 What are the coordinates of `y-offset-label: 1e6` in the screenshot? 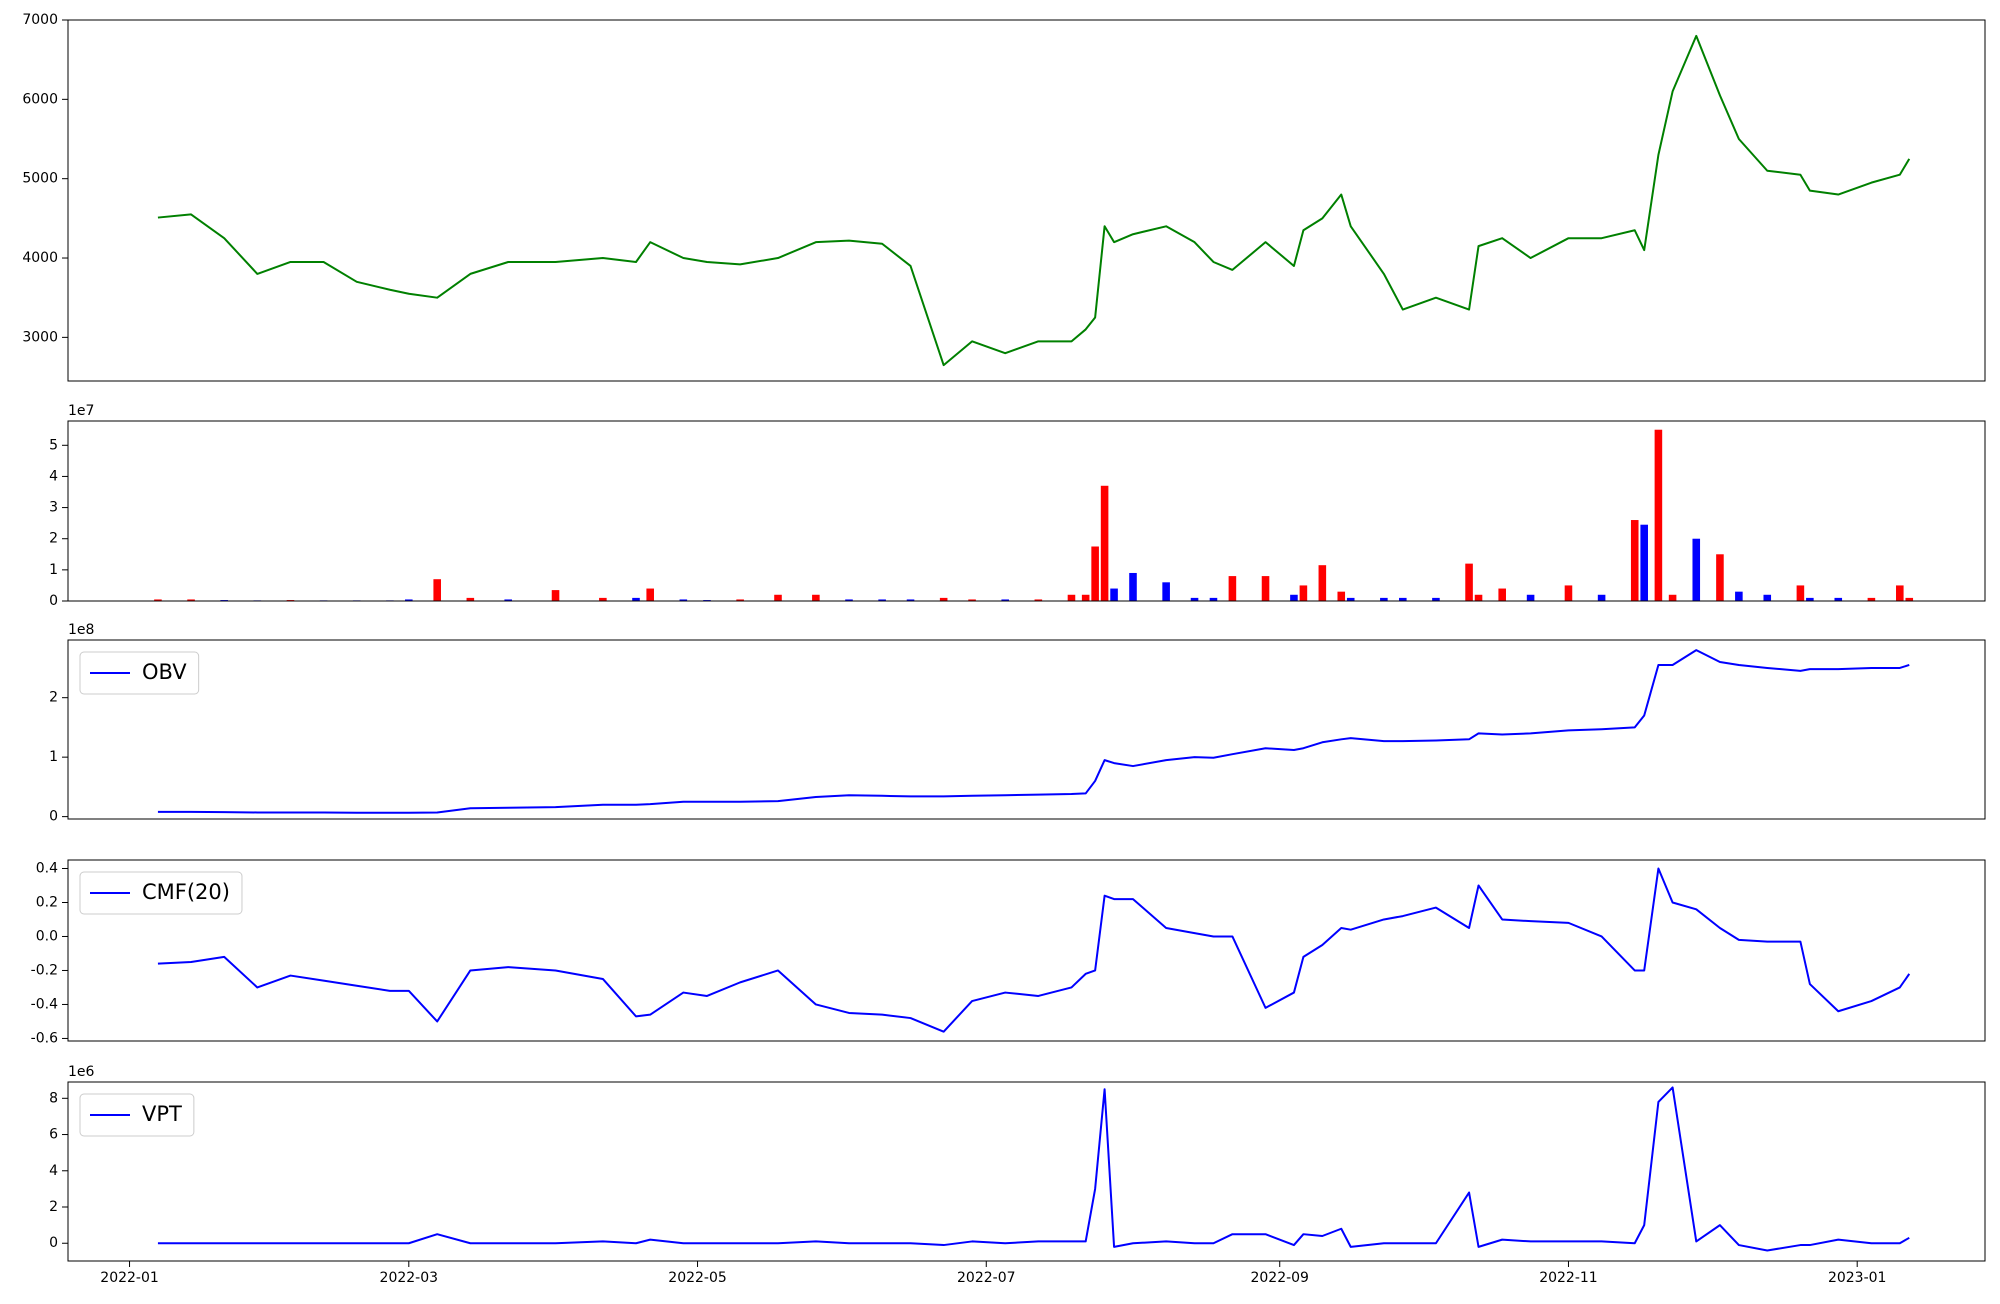 It's located at (81, 1072).